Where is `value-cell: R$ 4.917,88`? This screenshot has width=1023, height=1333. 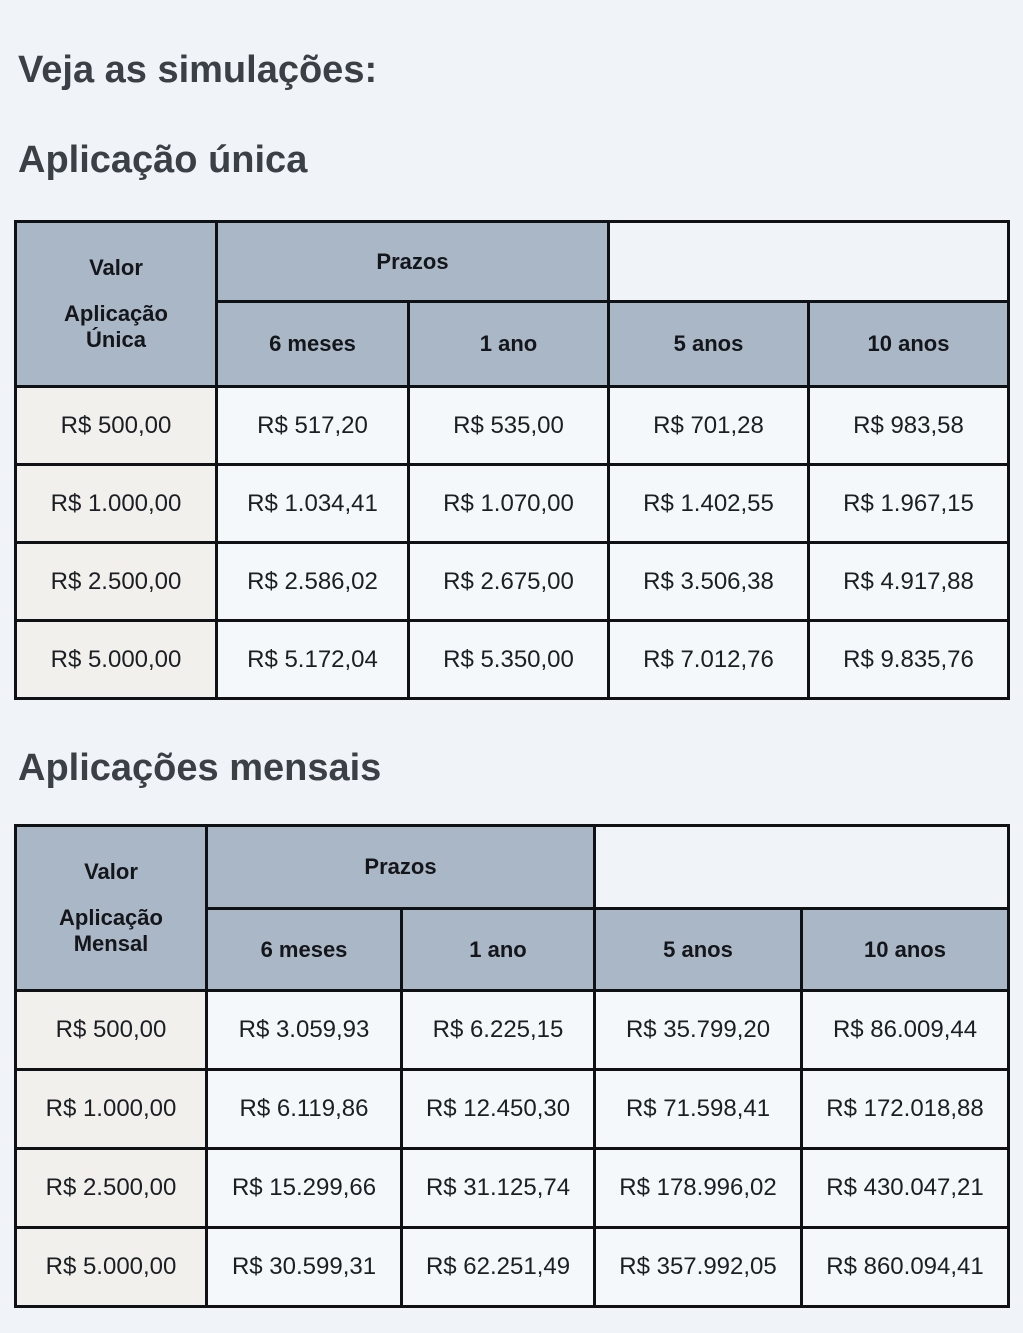 value-cell: R$ 4.917,88 is located at coordinates (908, 581).